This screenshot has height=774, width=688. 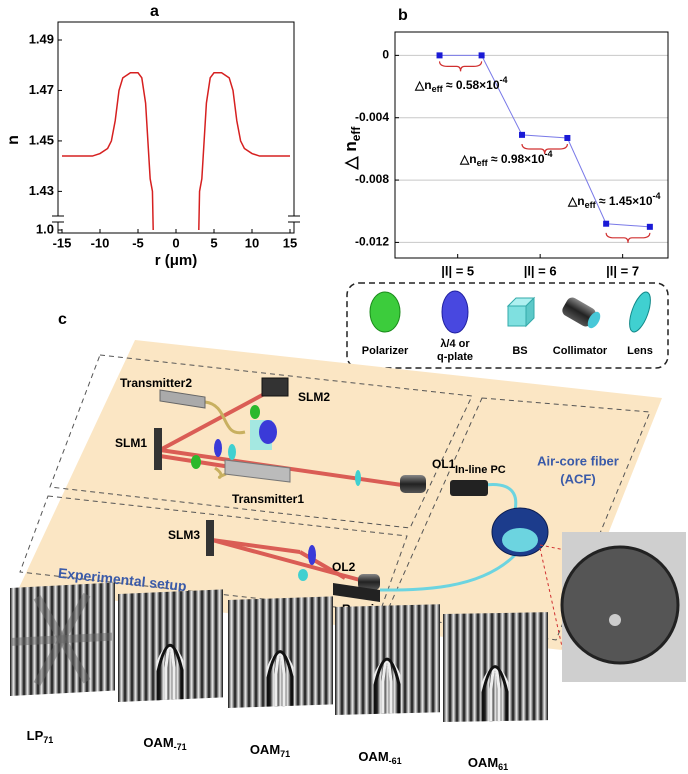 I want to click on fiber-spool-core, so click(x=520, y=540).